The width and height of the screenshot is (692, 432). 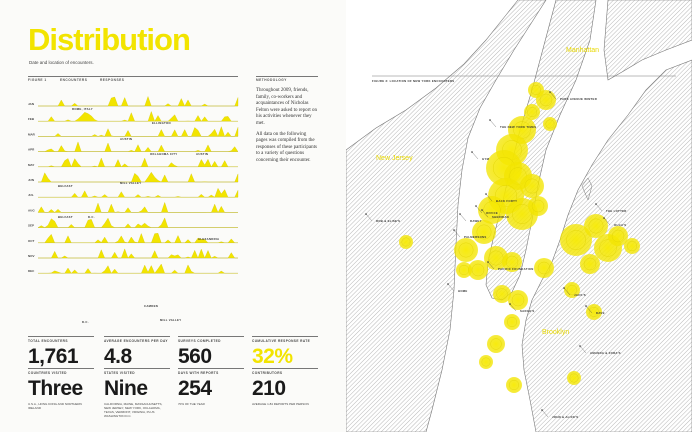 I want to click on stat-response-rate: CUMULATIVE RESPONSE RATE 32%, so click(x=285, y=352).